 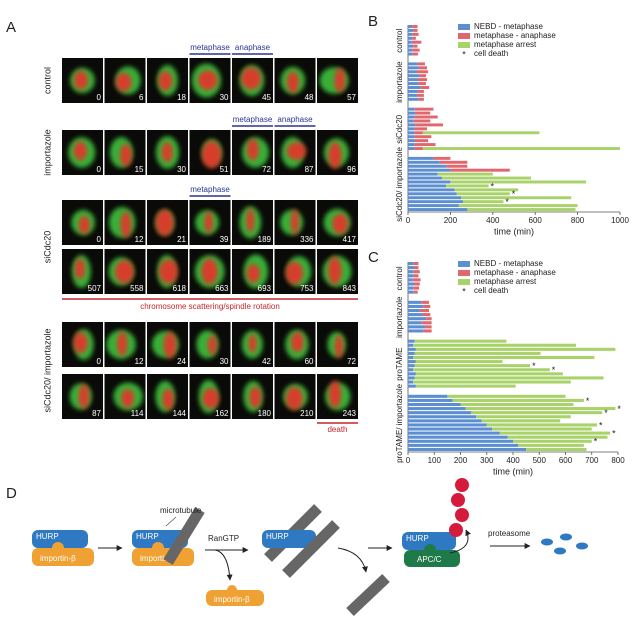 I want to click on group-label: control, so click(x=399, y=278).